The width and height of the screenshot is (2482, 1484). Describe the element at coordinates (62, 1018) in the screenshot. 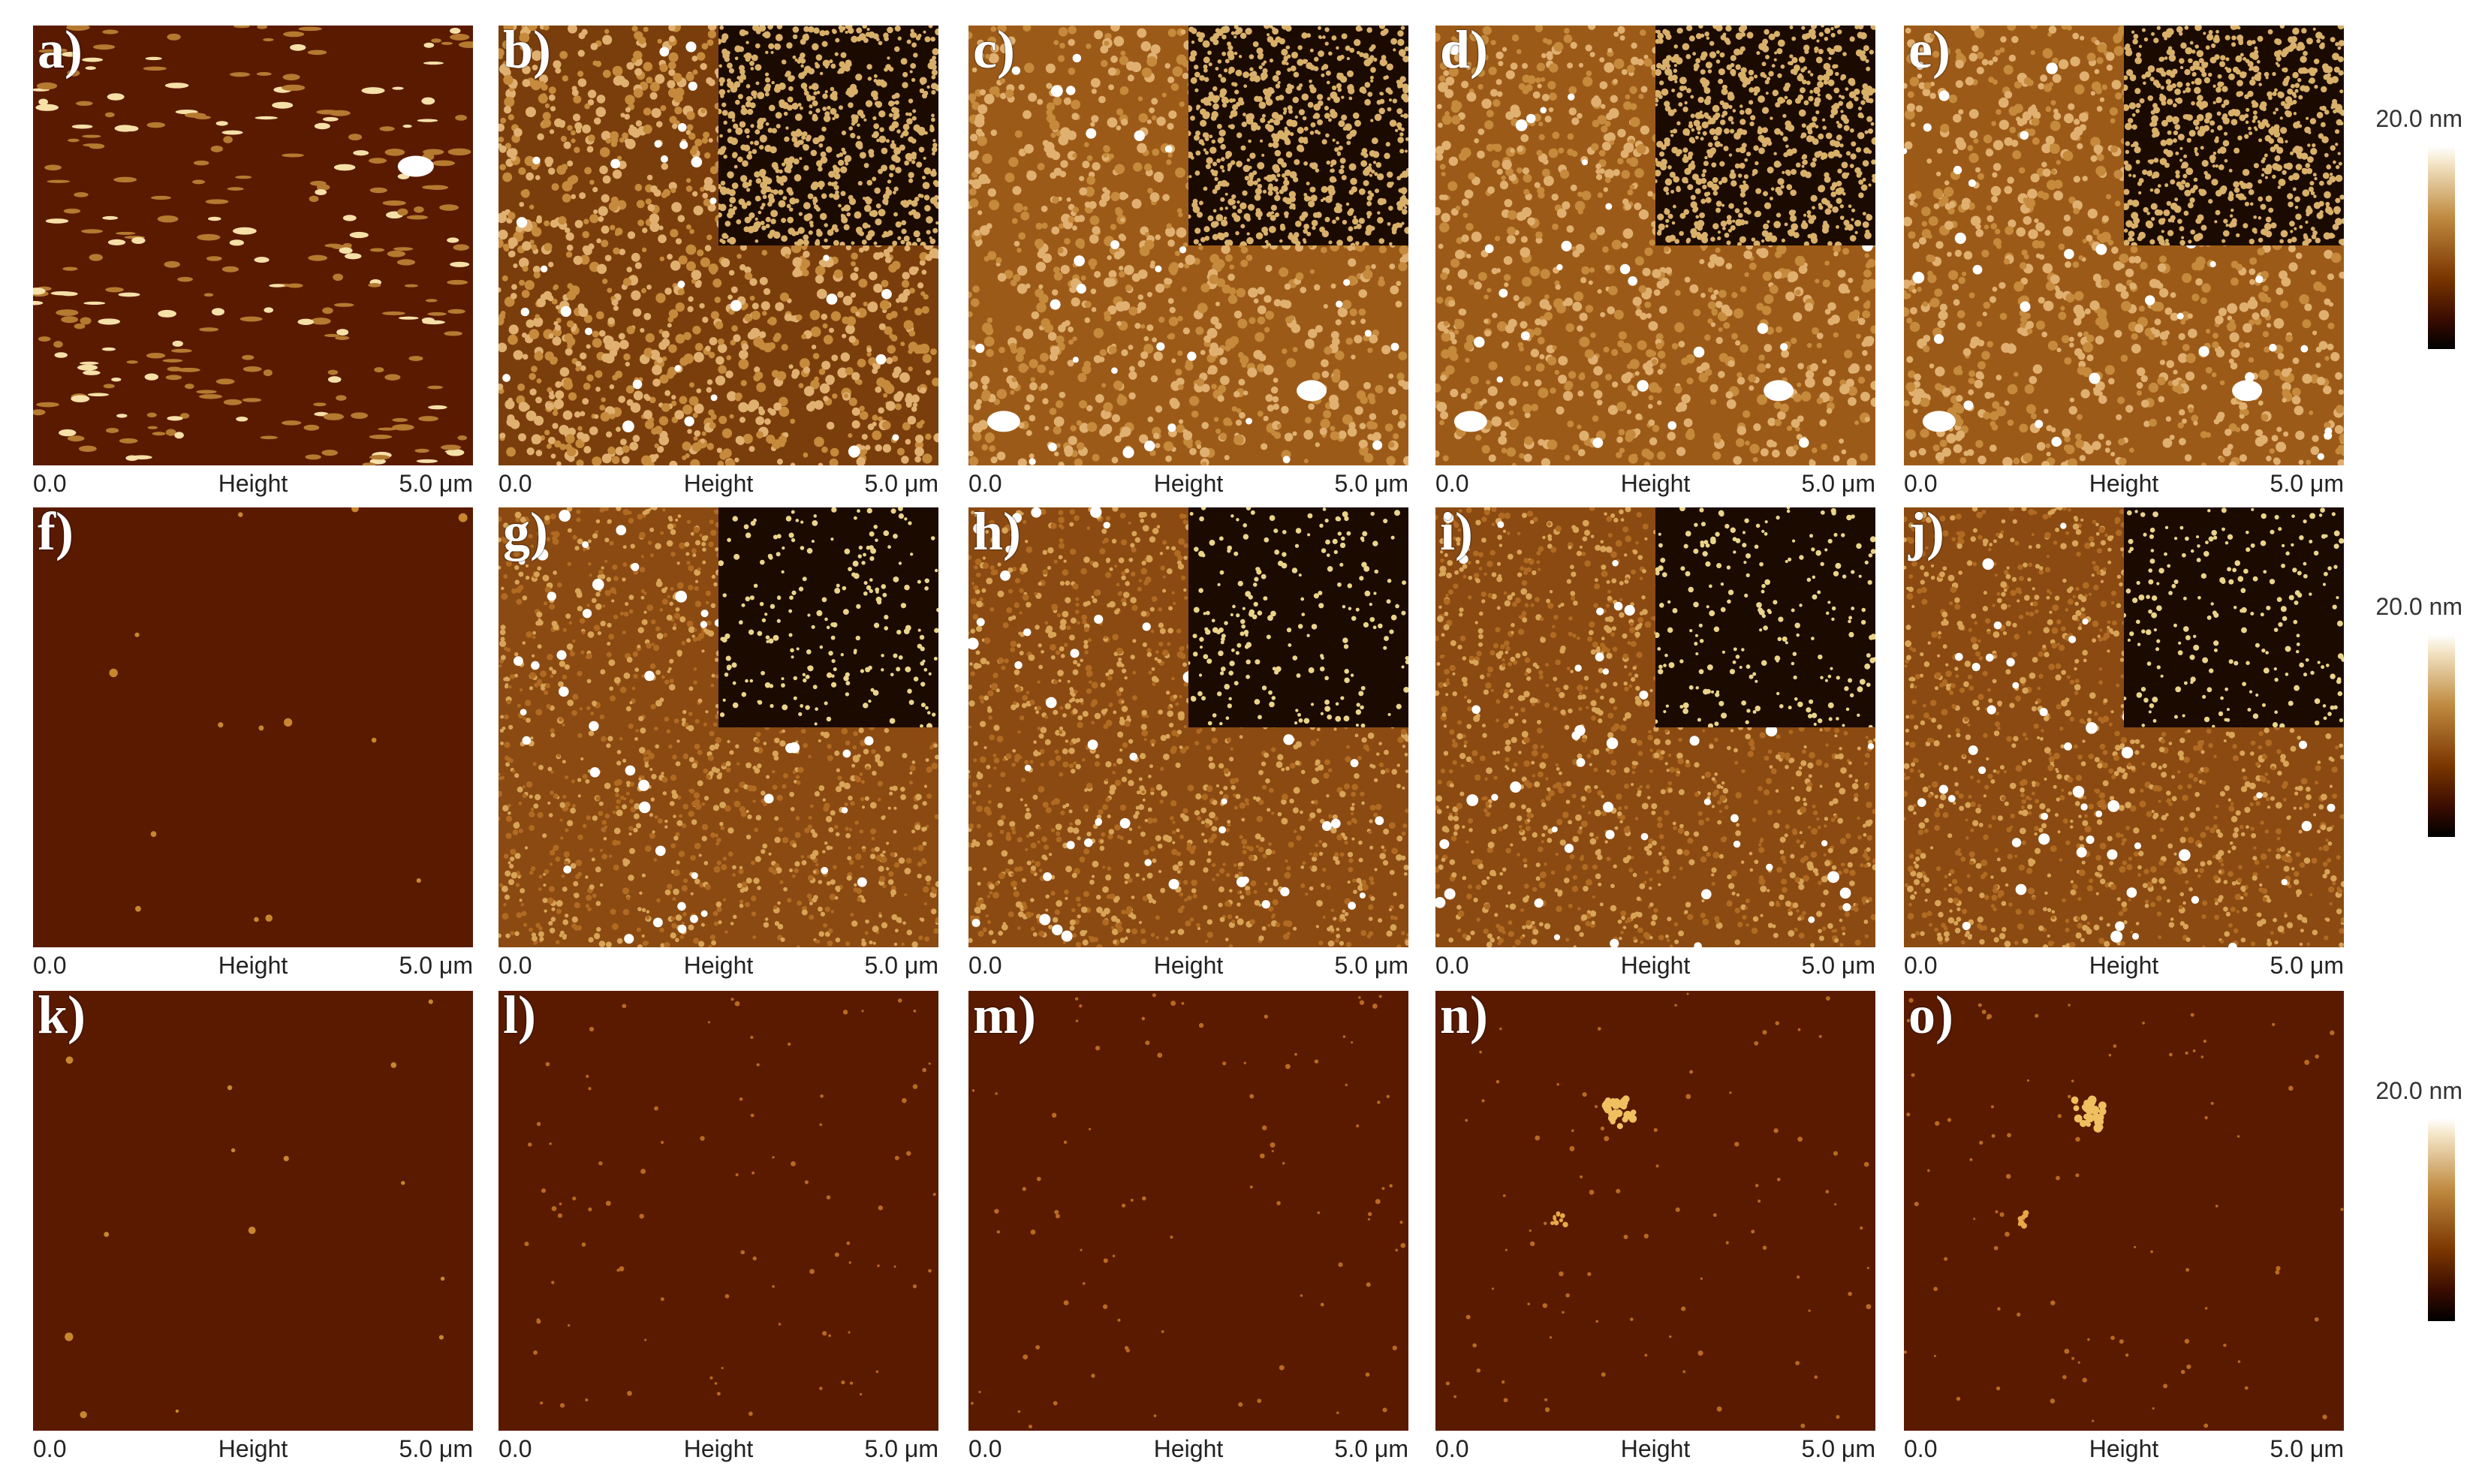

I see `panel-label: k)` at that location.